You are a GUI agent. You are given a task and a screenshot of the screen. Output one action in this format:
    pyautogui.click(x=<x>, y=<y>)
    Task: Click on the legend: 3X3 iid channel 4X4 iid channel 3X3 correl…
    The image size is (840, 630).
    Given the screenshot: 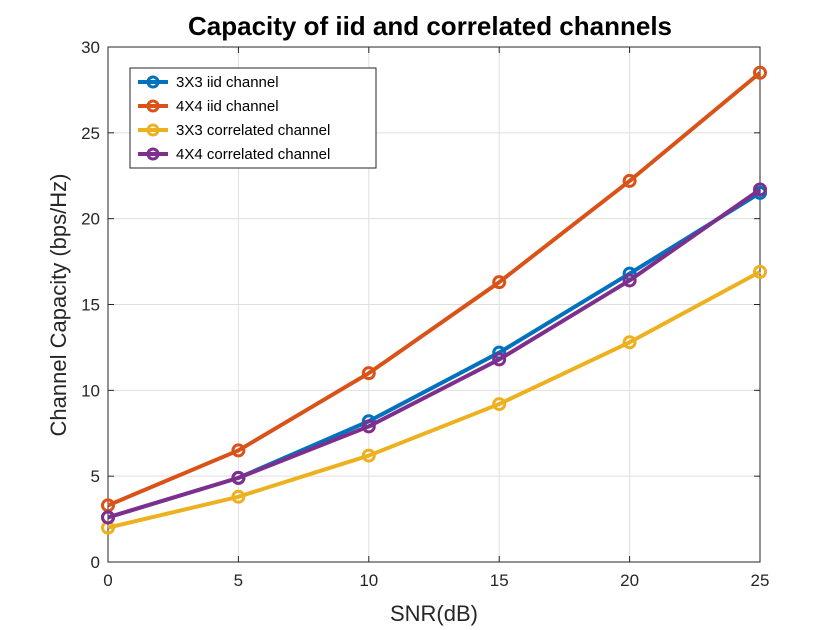 What is the action you would take?
    pyautogui.click(x=253, y=118)
    